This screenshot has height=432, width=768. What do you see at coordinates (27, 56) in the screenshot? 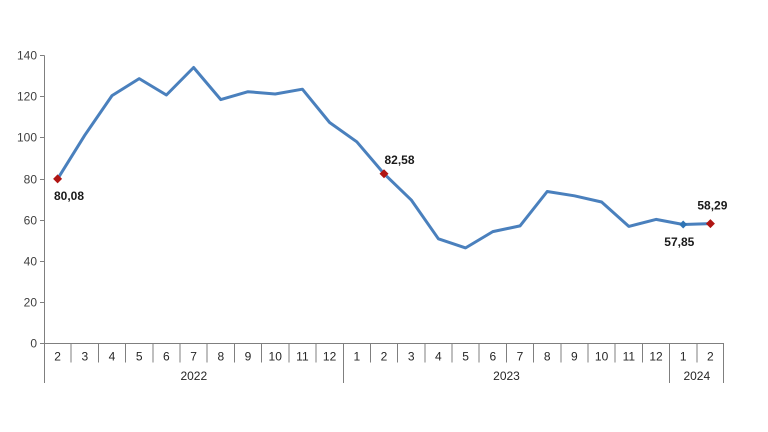
I see `svg-text: 140` at bounding box center [27, 56].